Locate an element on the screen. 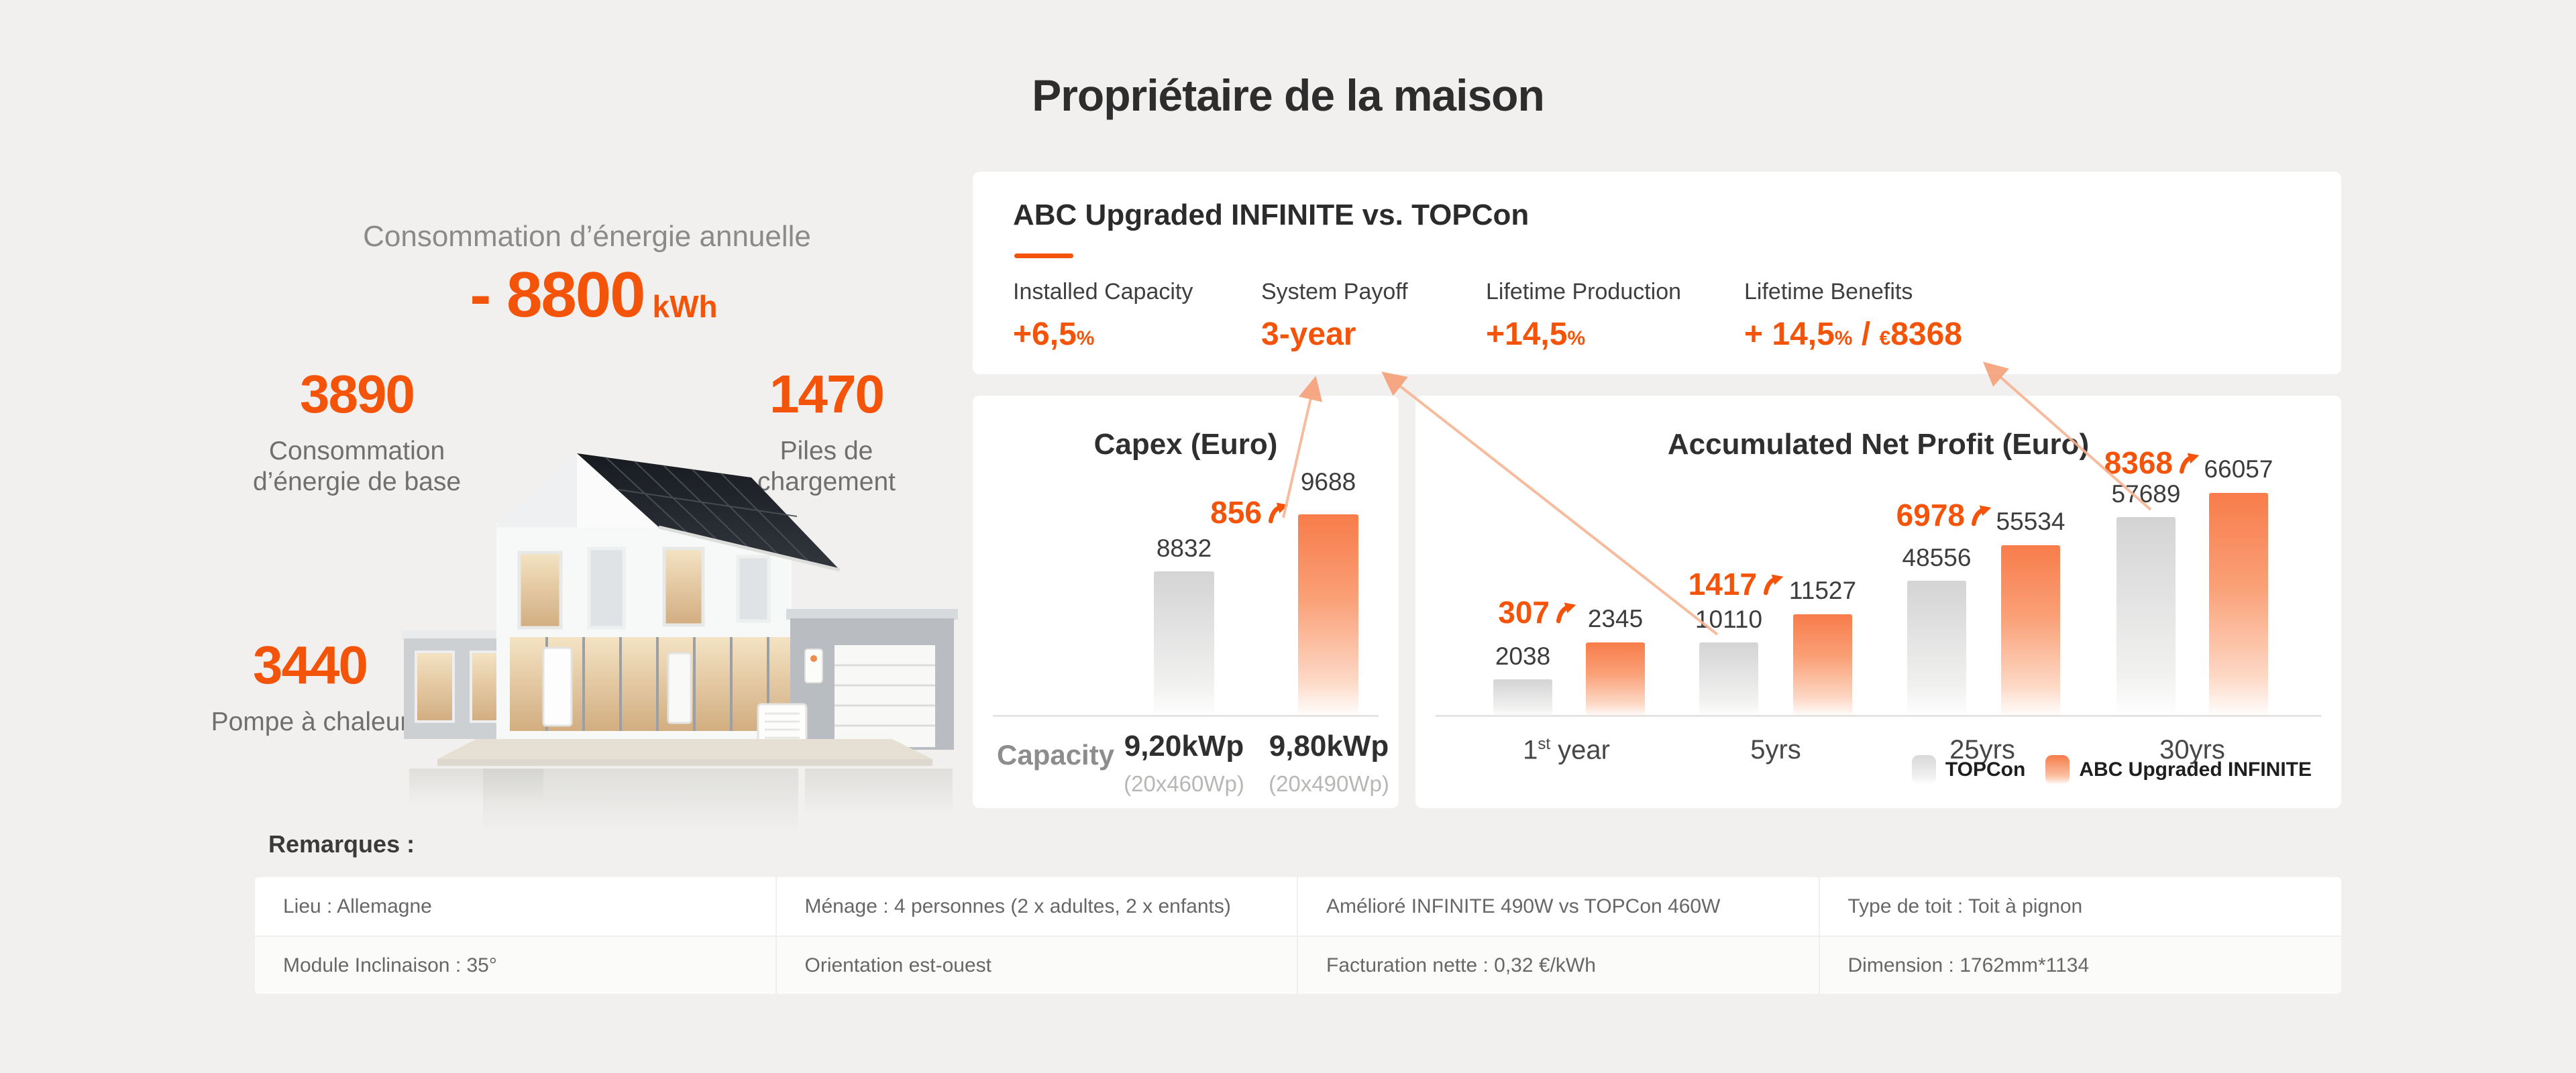 This screenshot has height=1073, width=2576. topcon-bar-value: 10110 is located at coordinates (1729, 619).